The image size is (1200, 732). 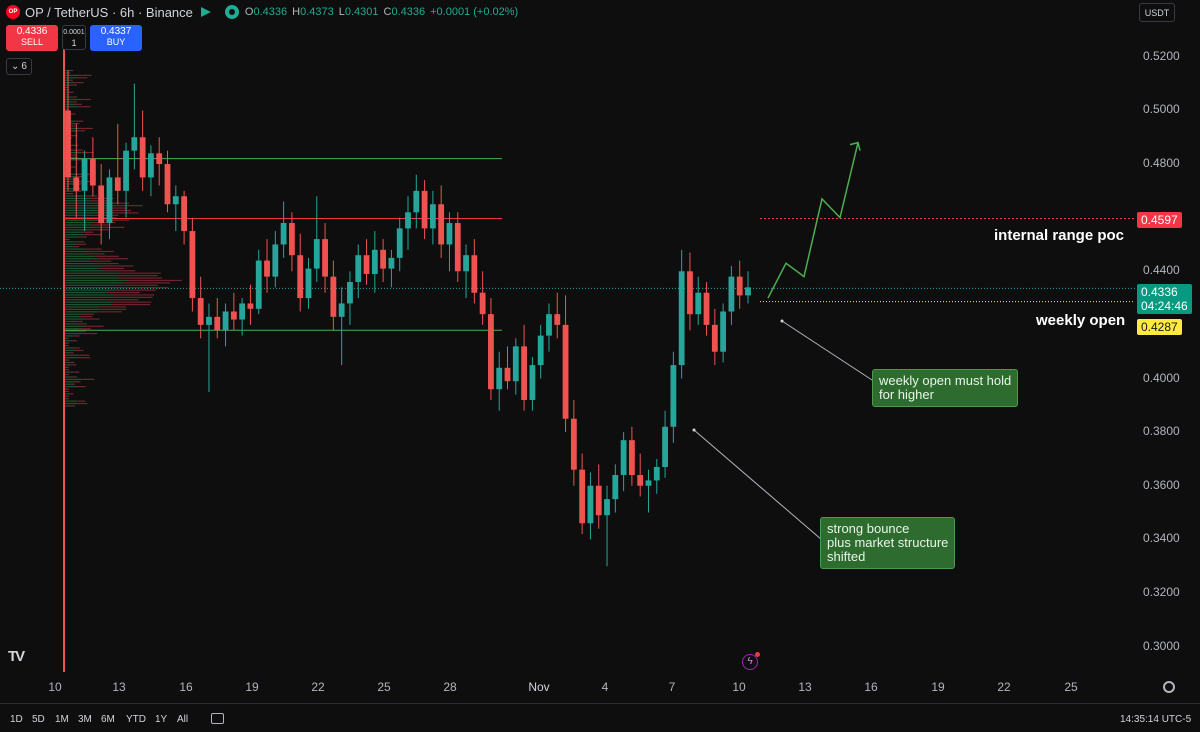 I want to click on quantity-step: 0.0001, so click(x=74, y=32).